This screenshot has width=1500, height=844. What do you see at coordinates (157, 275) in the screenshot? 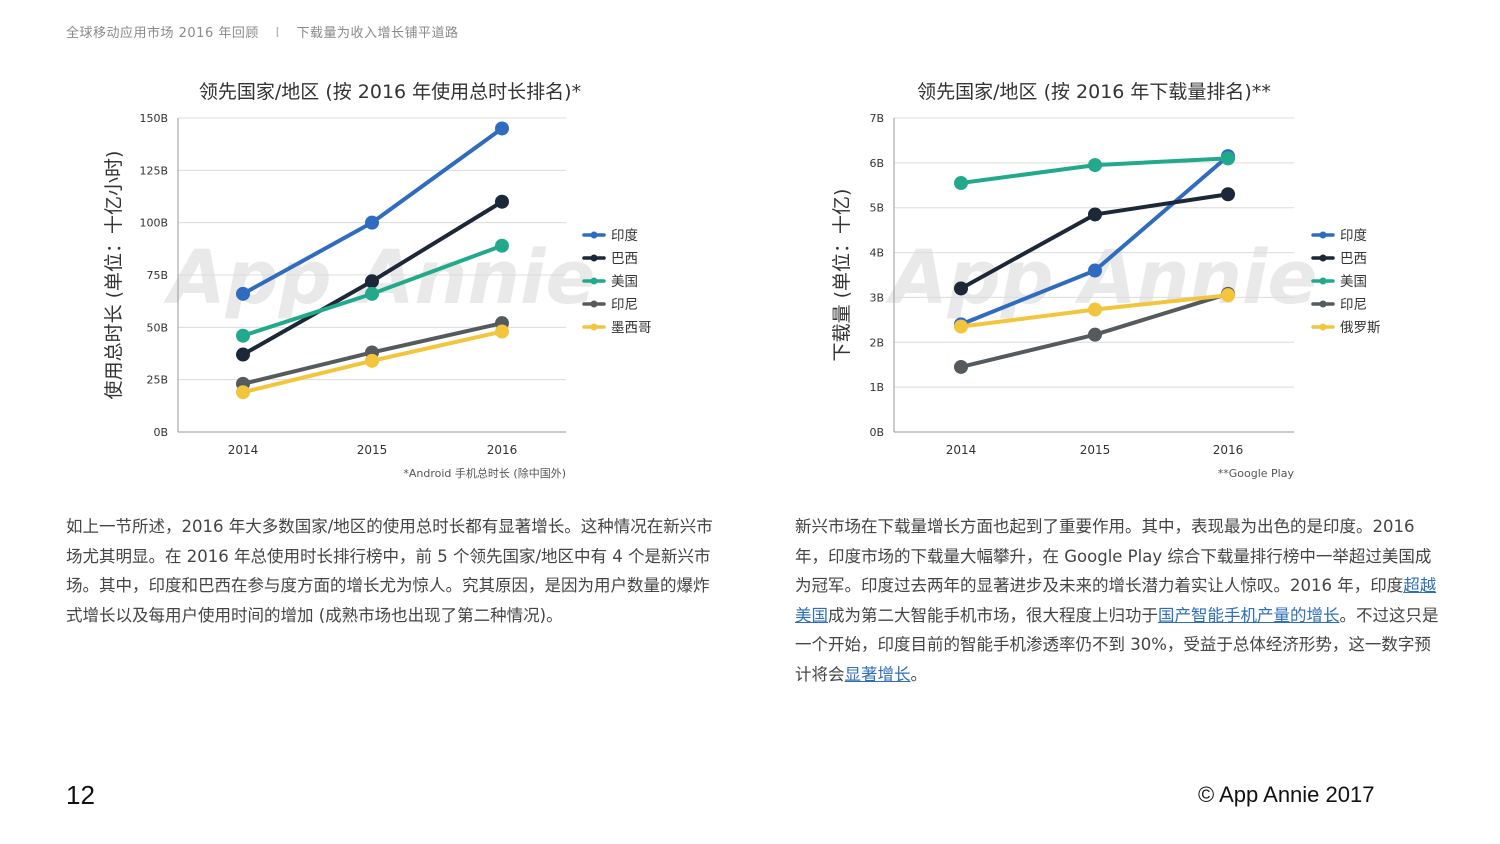
I see `y-tick-label: 75B` at bounding box center [157, 275].